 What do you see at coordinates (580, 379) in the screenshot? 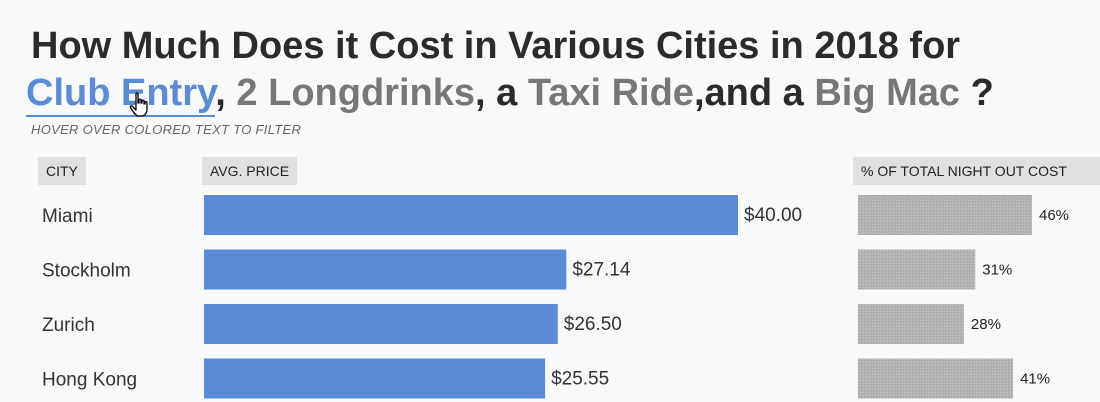
I see `price-value-label: $25.55` at bounding box center [580, 379].